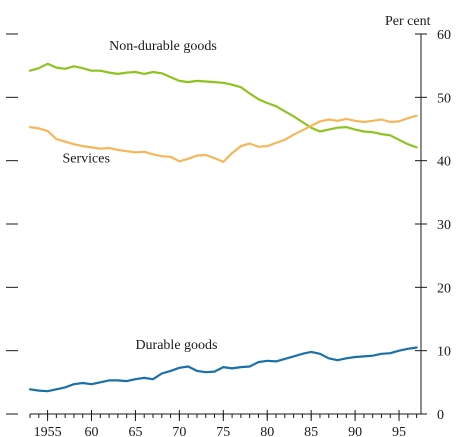 This screenshot has height=437, width=464. Describe the element at coordinates (135, 431) in the screenshot. I see `x-tick-label-1965: 65` at that location.